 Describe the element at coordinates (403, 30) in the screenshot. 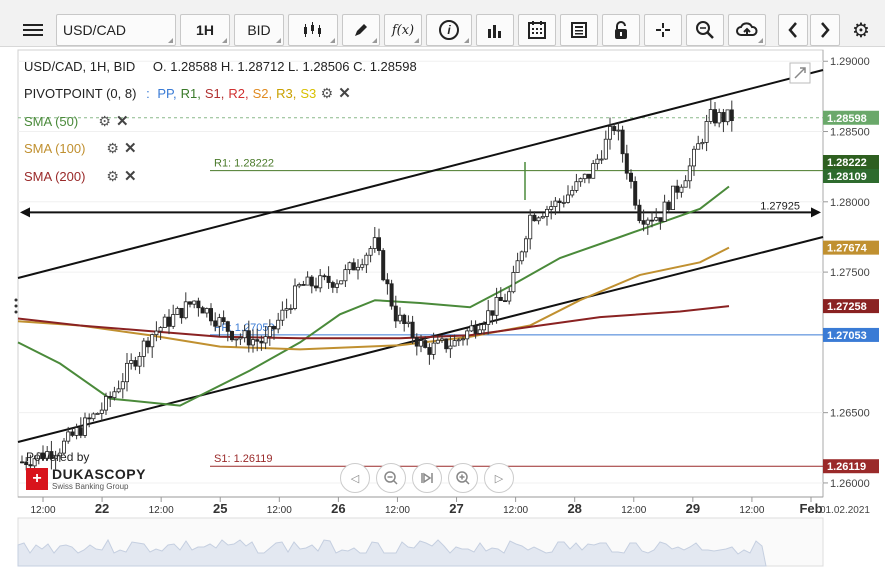

I see `indicators-button: f(x)` at that location.